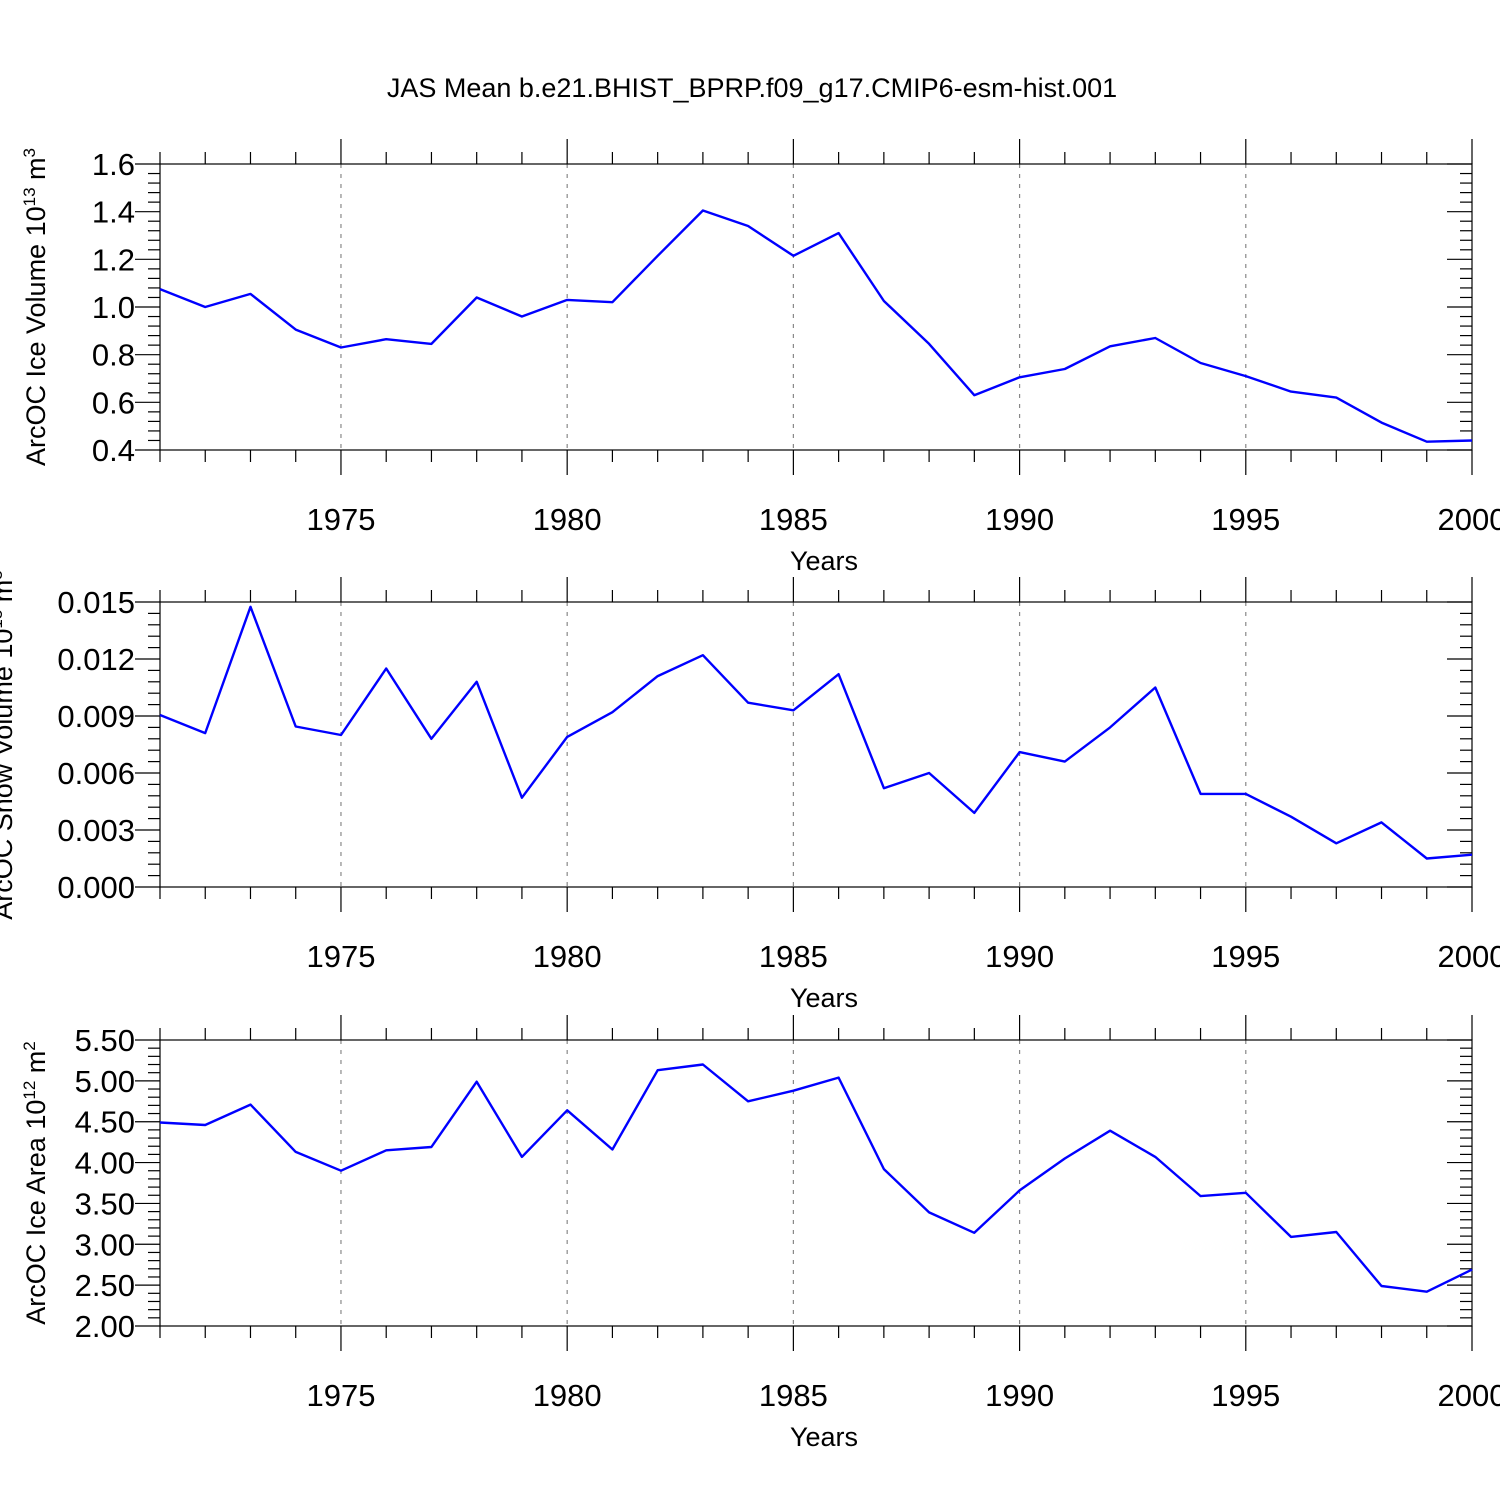  Describe the element at coordinates (105, 1081) in the screenshot. I see `y-tick-label: 5.00` at that location.